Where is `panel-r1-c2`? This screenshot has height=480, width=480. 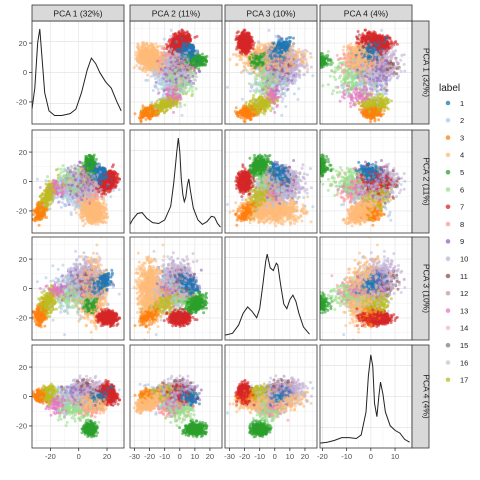
panel-r1-c2 is located at coordinates (176, 72).